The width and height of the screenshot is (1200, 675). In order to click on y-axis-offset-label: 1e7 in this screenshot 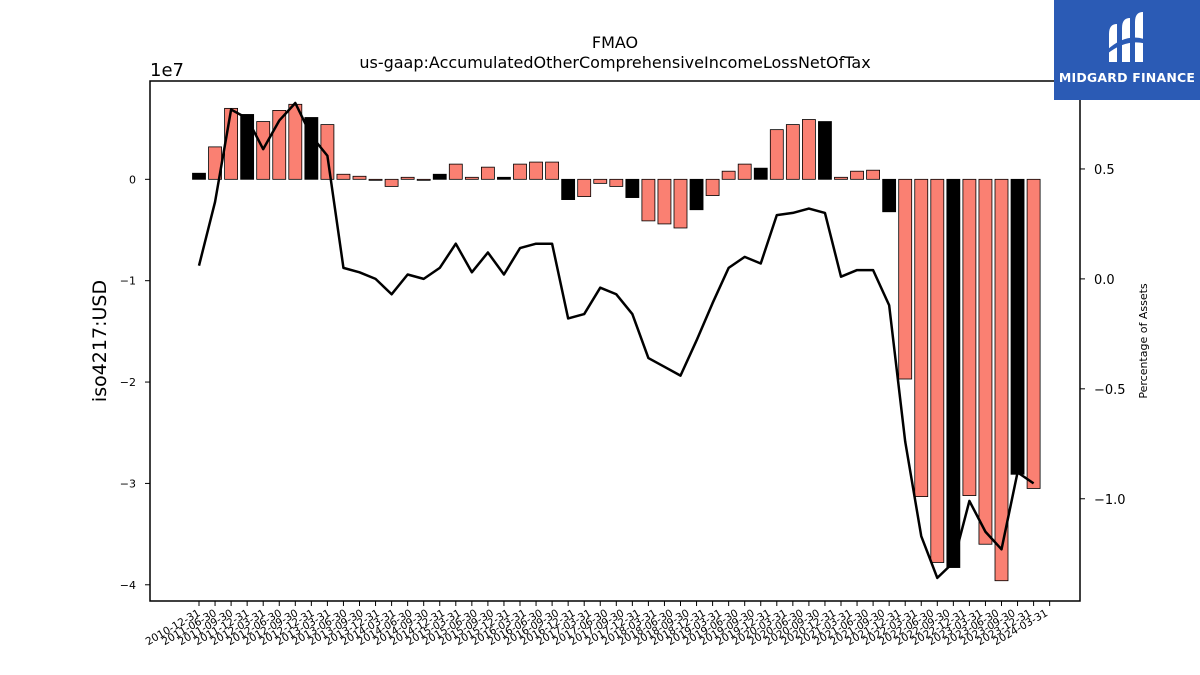, I will do `click(167, 70)`.